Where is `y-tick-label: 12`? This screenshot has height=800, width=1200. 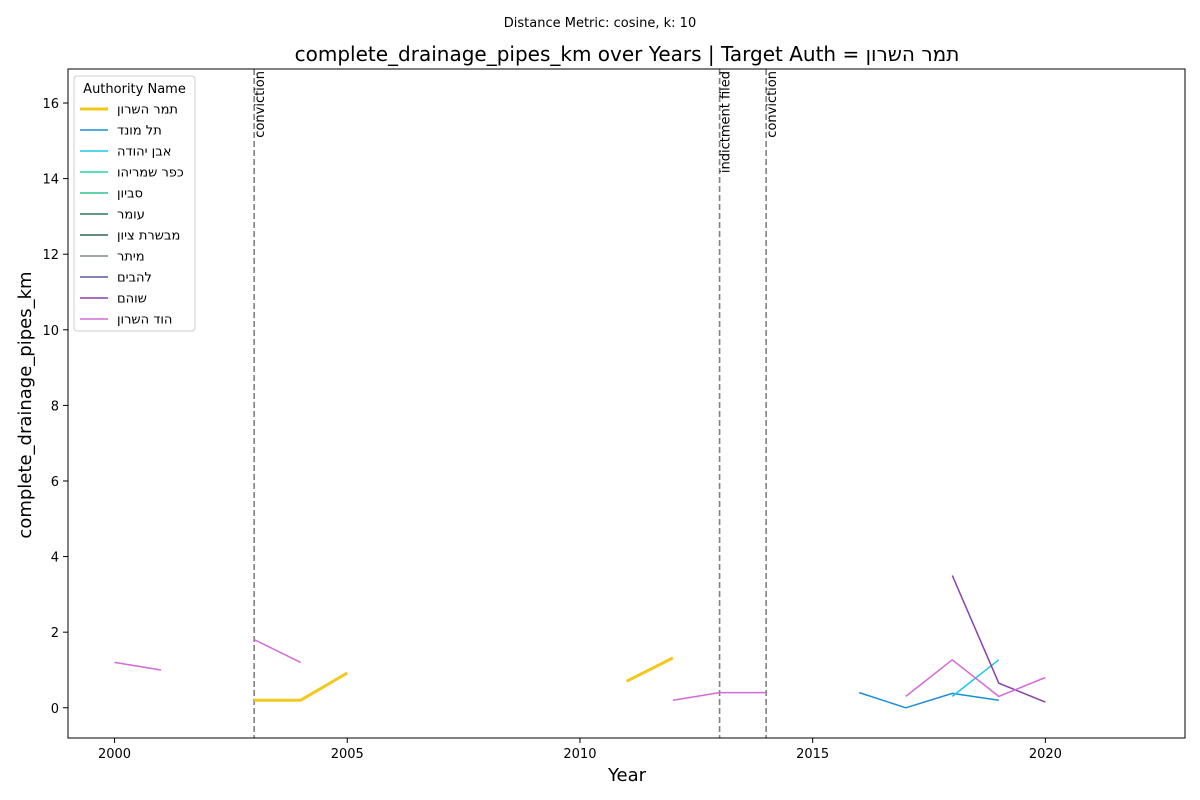
y-tick-label: 12 is located at coordinates (50, 255).